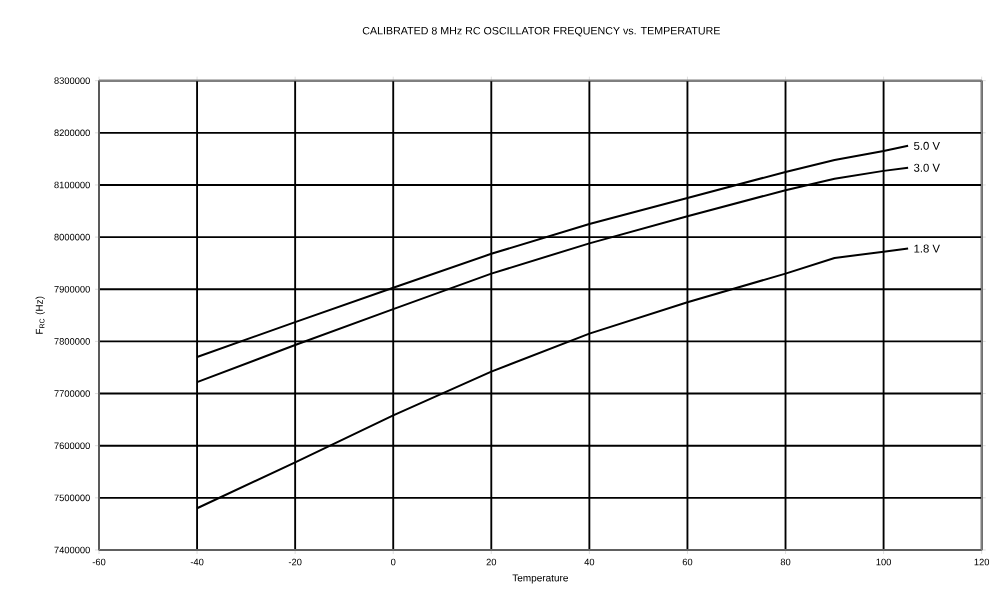 The image size is (1008, 605). Describe the element at coordinates (40, 315) in the screenshot. I see `y-axis-title: F$_{RC}$ (Hz)` at that location.